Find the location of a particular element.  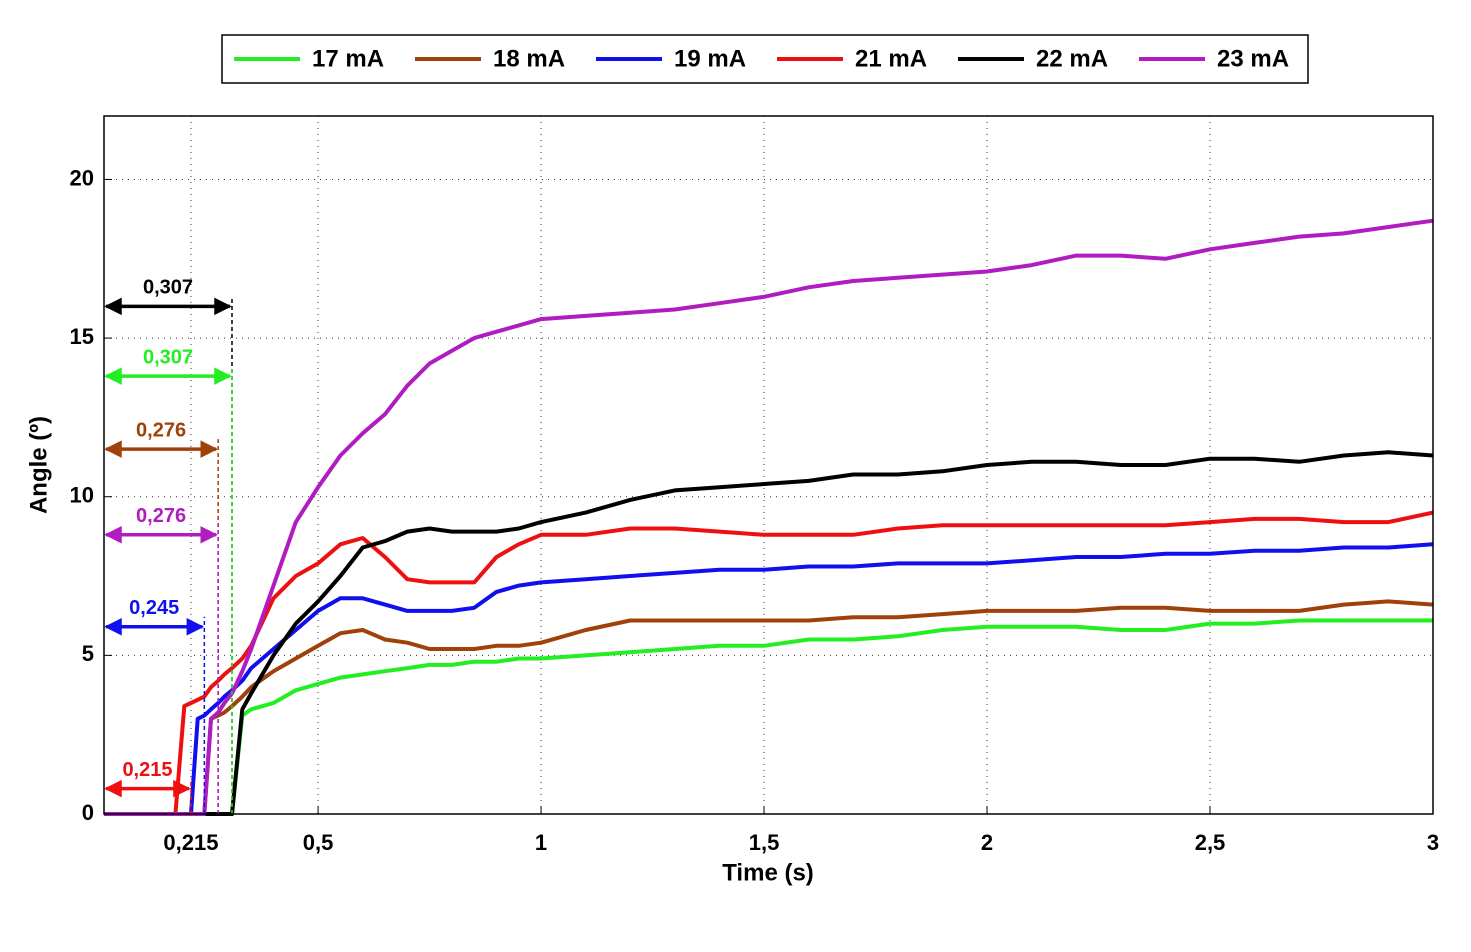

annotation-label: 0,215 is located at coordinates (147, 770).